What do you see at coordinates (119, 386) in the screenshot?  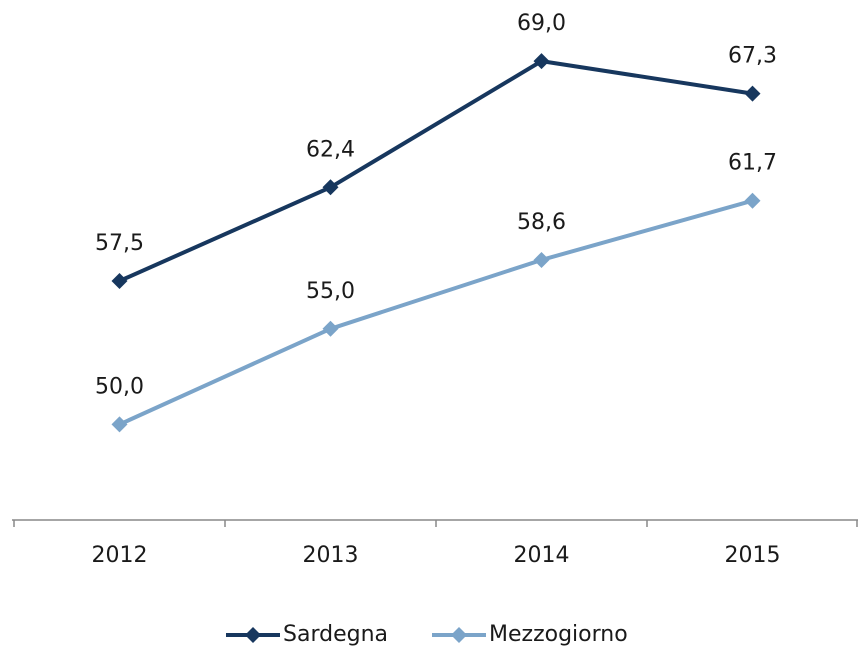 I see `data-label: 50,0` at bounding box center [119, 386].